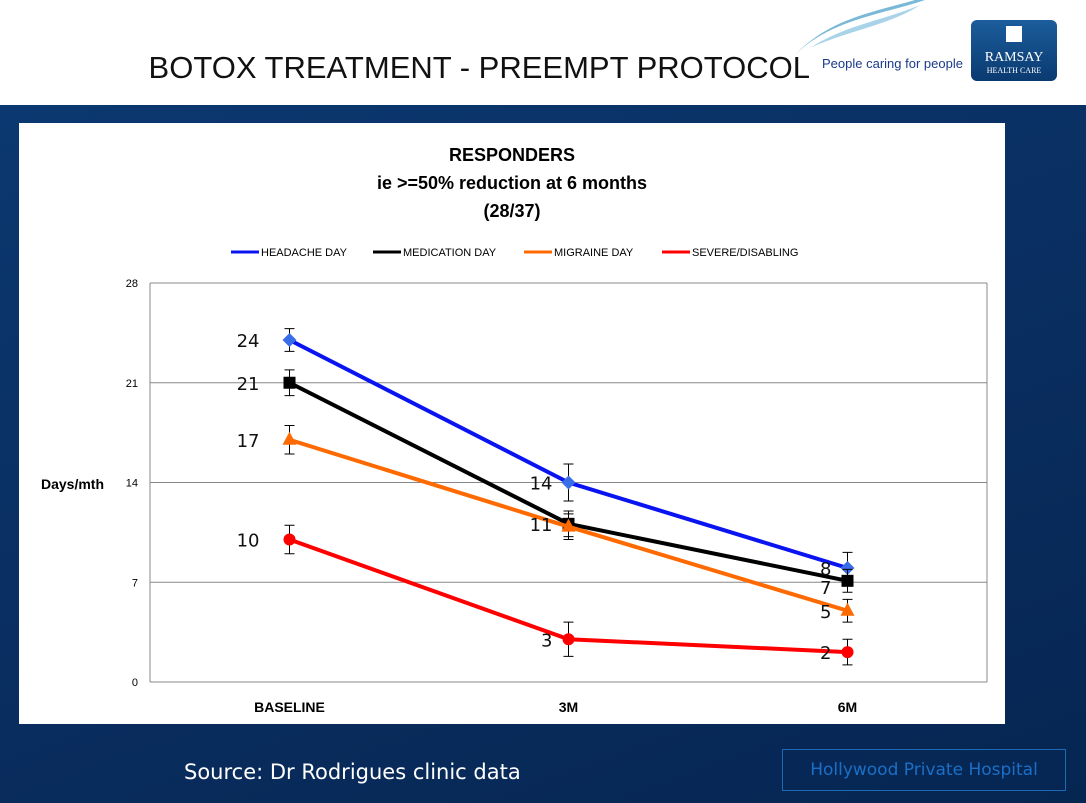 This screenshot has height=803, width=1086. Describe the element at coordinates (594, 253) in the screenshot. I see `legend-label: MIGRAINE DAY` at that location.